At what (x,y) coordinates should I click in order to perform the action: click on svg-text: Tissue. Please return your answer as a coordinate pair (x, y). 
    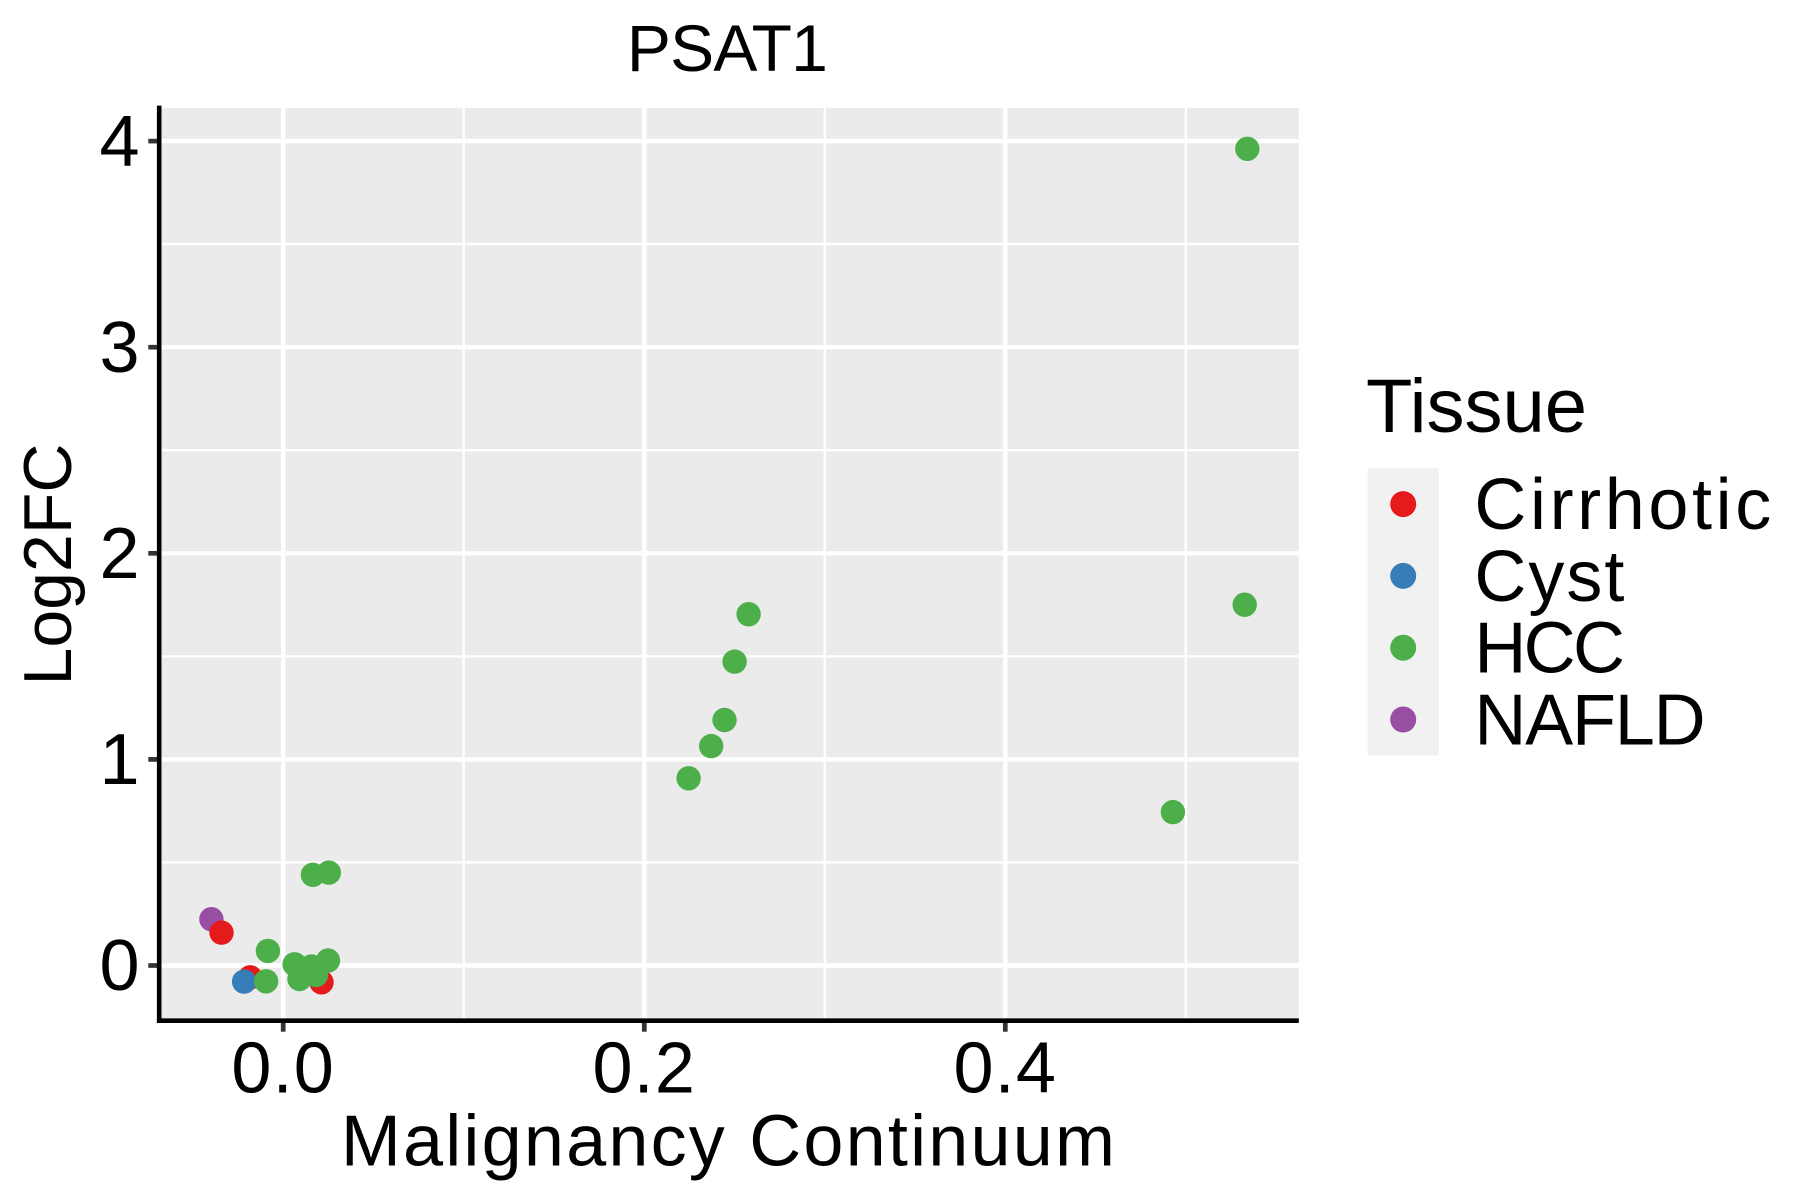
    Looking at the image, I should click on (1476, 406).